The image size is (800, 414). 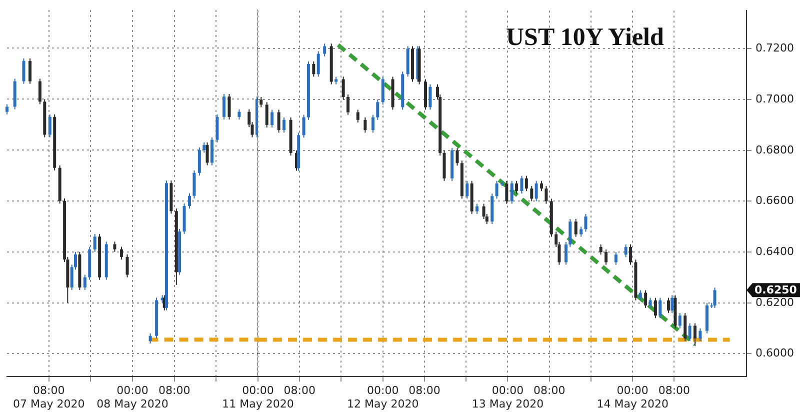 I want to click on y-tick-label: 0.6800, so click(x=775, y=149).